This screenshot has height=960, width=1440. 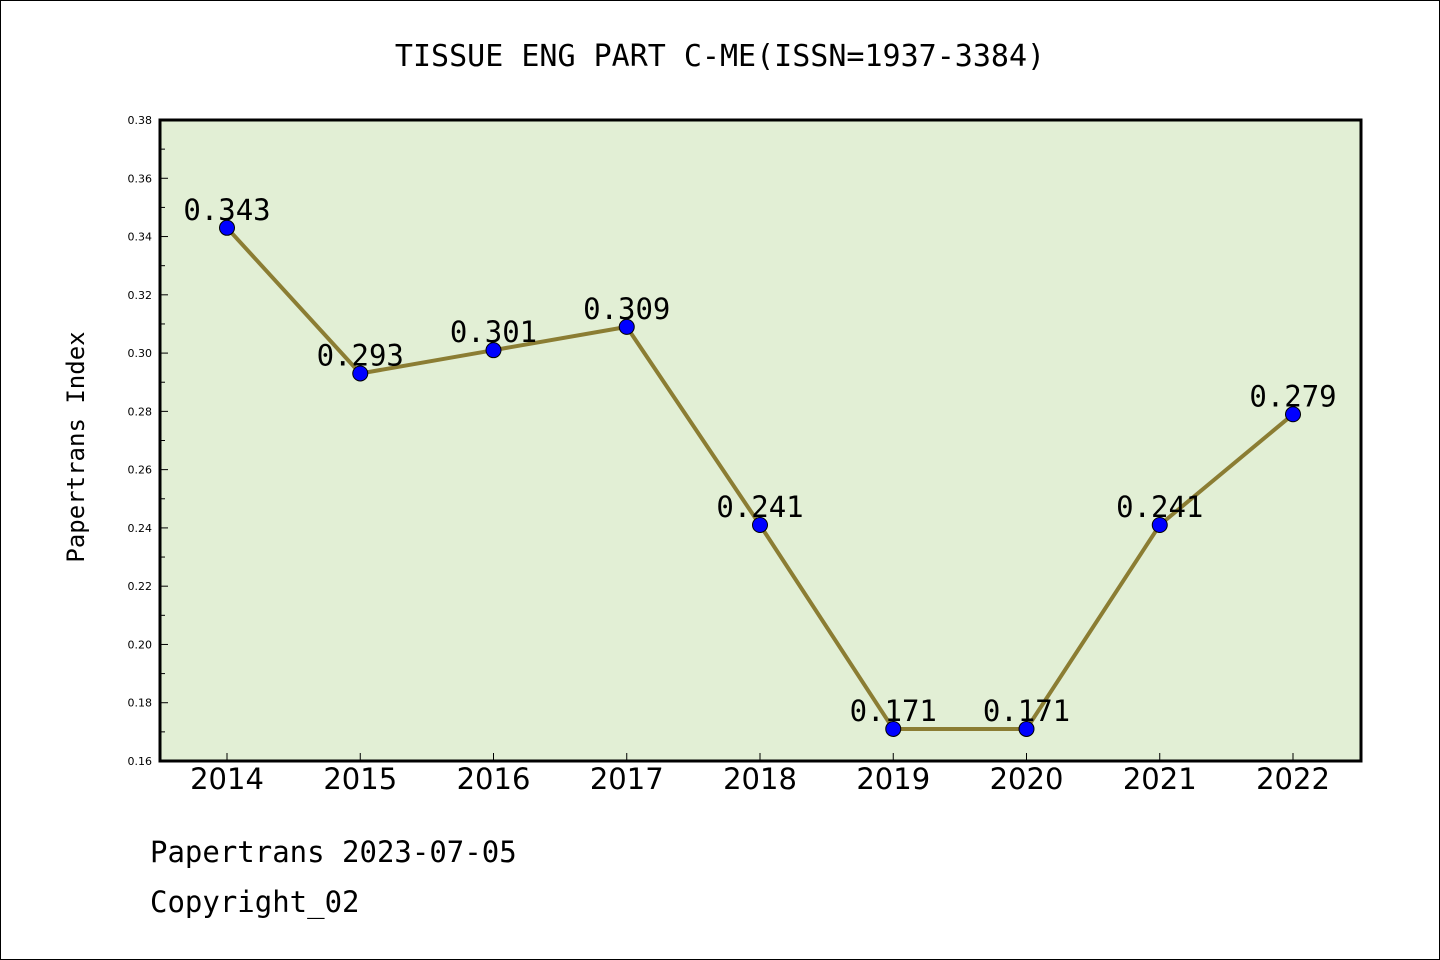 What do you see at coordinates (333, 852) in the screenshot?
I see `footer-date: Papertrans 2023-07-05` at bounding box center [333, 852].